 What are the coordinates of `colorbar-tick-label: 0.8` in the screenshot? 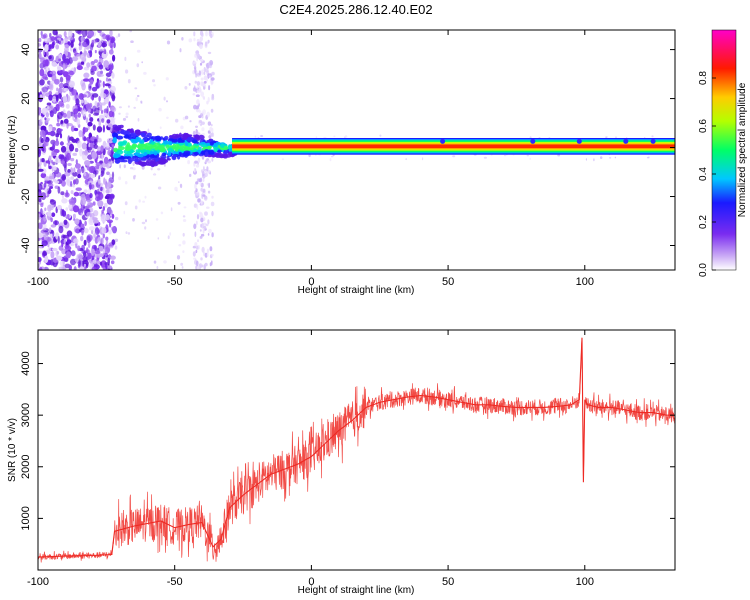 It's located at (703, 78).